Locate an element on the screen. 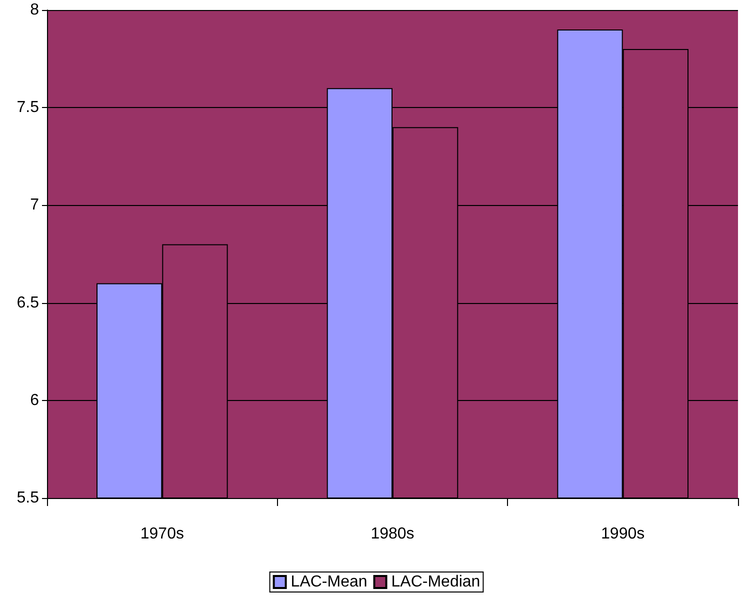  x-tick-label: 1980s is located at coordinates (392, 534).